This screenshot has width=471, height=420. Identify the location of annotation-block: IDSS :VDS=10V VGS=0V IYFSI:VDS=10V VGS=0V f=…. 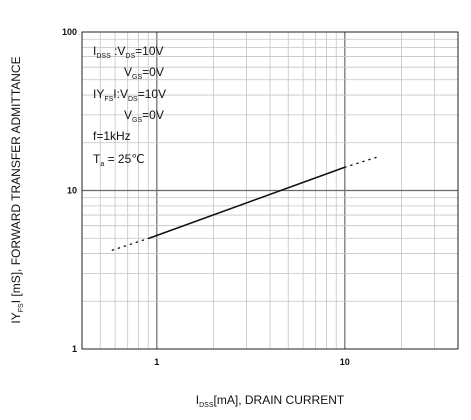
(129, 106).